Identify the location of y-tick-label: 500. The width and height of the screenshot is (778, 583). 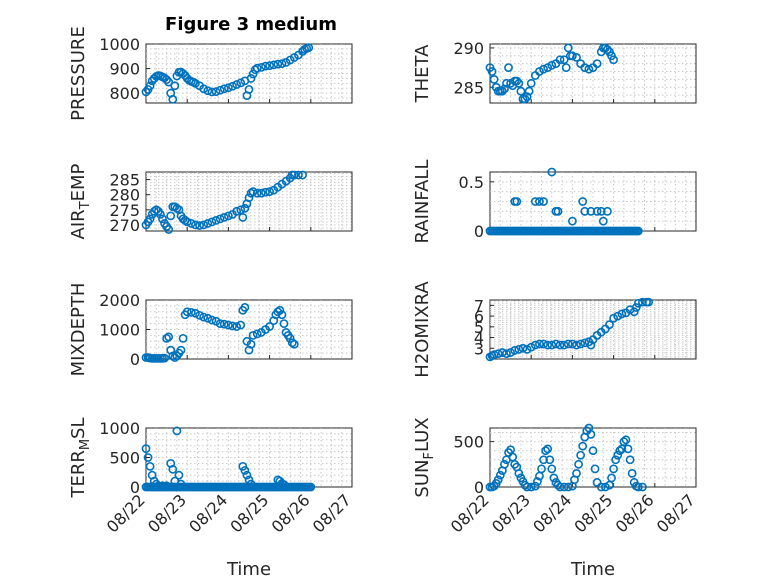
(468, 442).